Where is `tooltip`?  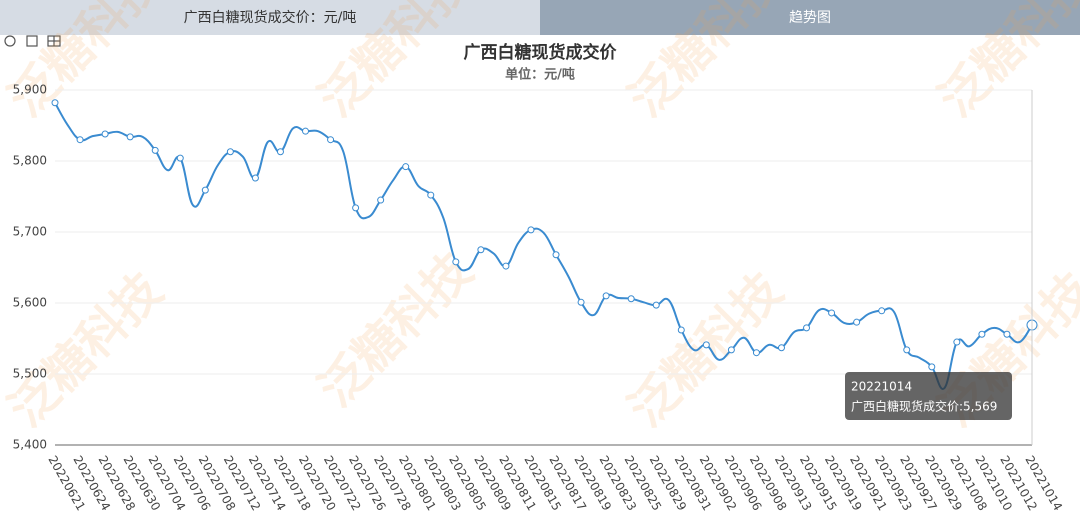 tooltip is located at coordinates (928, 396).